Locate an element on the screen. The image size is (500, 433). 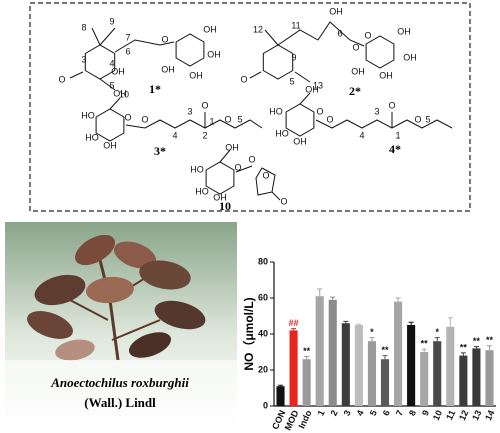
x-tick-label: 2 is located at coordinates (334, 413).